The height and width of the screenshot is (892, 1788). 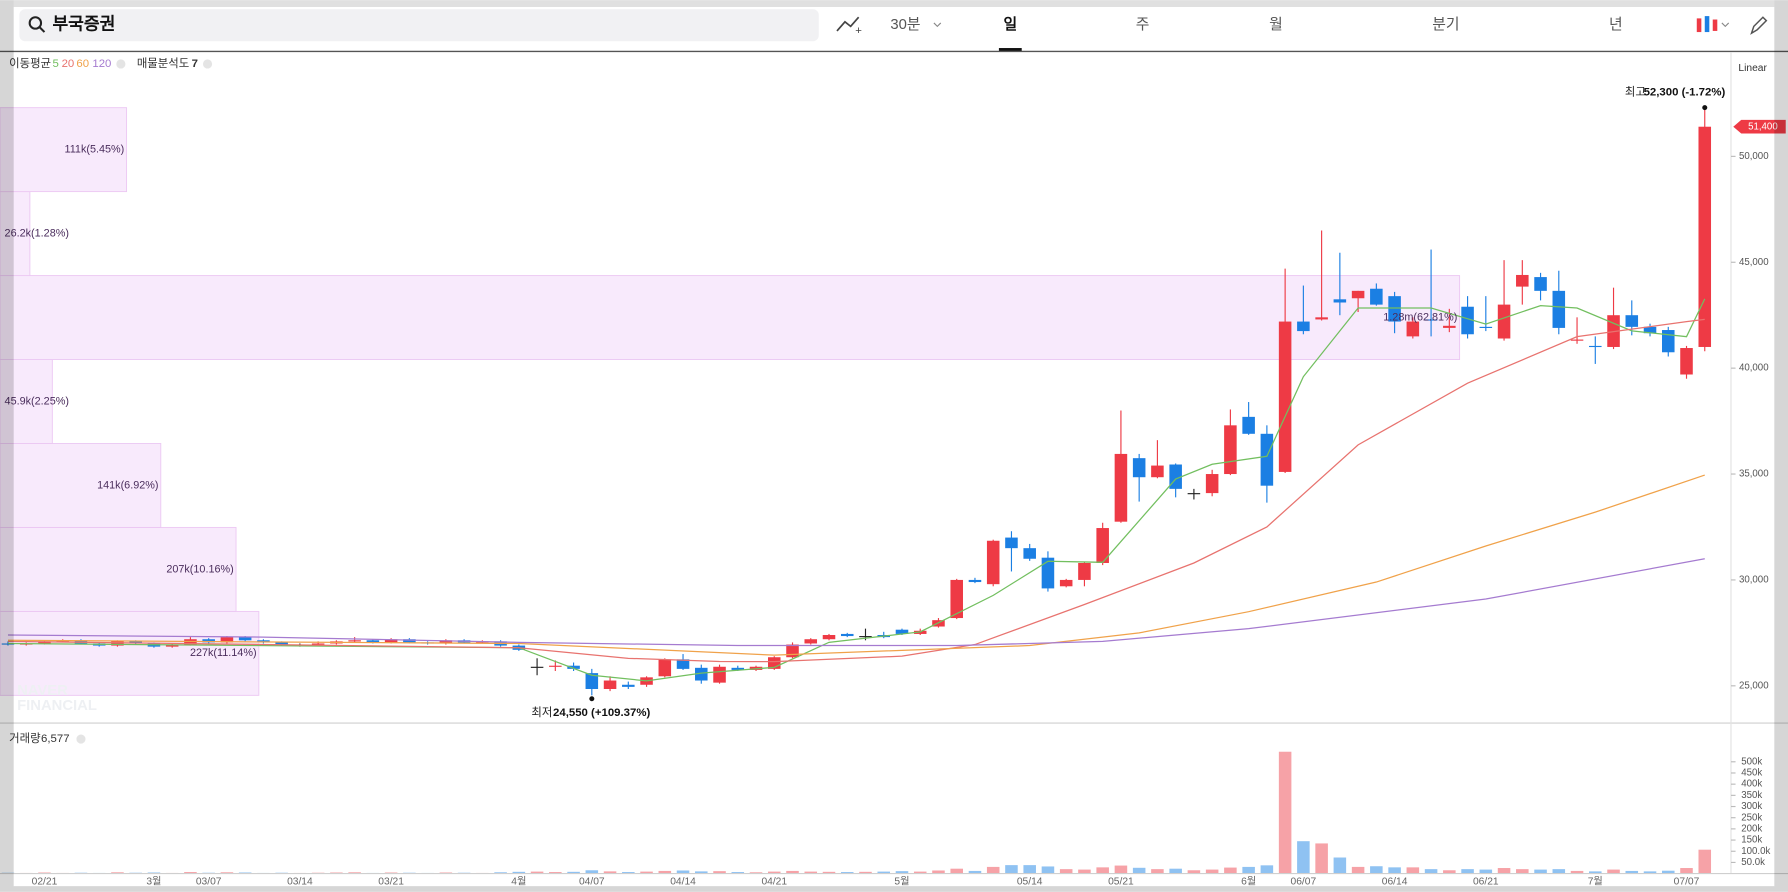 What do you see at coordinates (419, 25) in the screenshot?
I see `search-box` at bounding box center [419, 25].